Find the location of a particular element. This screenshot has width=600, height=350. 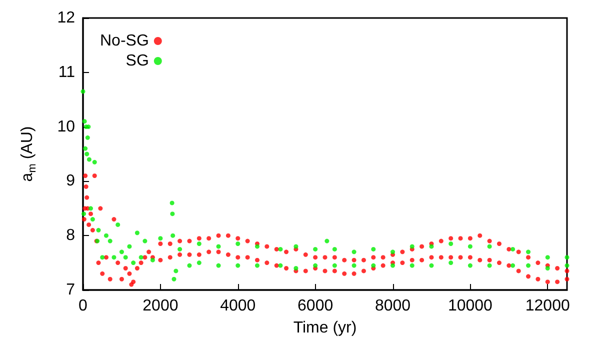

y-tick-label: 11 is located at coordinates (67, 72).